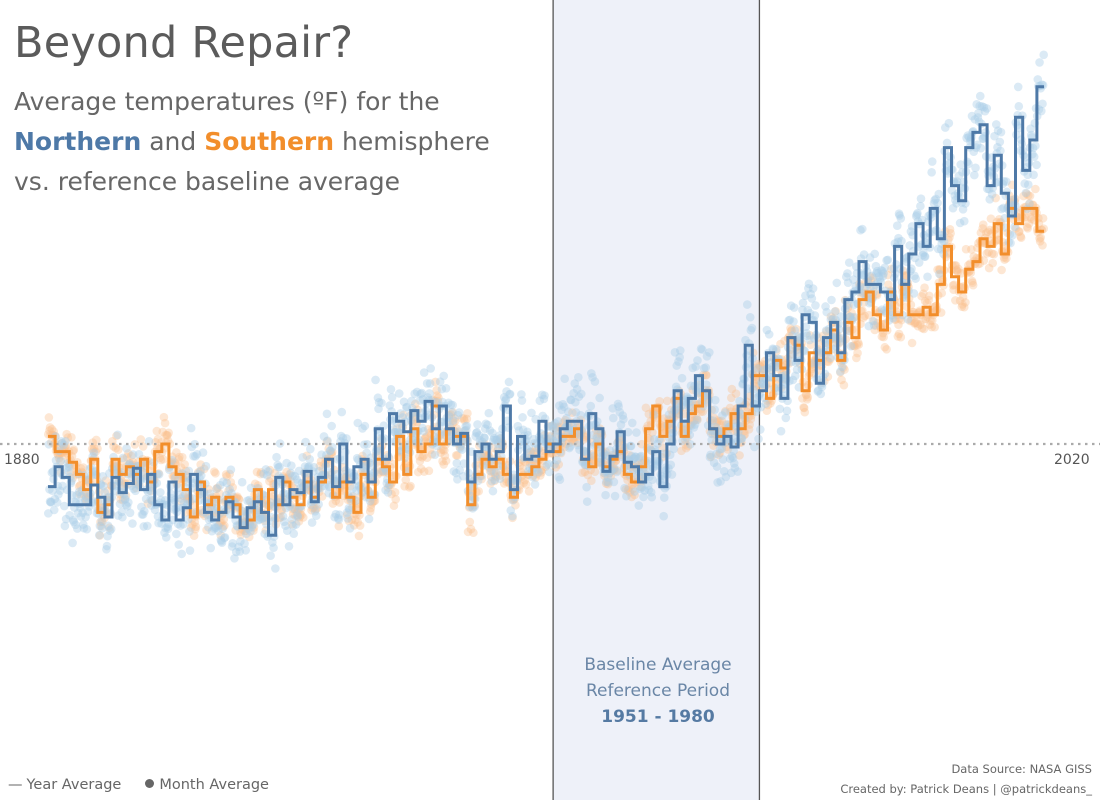 Image resolution: width=1100 pixels, height=800 pixels. What do you see at coordinates (227, 101) in the screenshot?
I see `subtitle-line-1: Average temperatures (ºF) for the` at bounding box center [227, 101].